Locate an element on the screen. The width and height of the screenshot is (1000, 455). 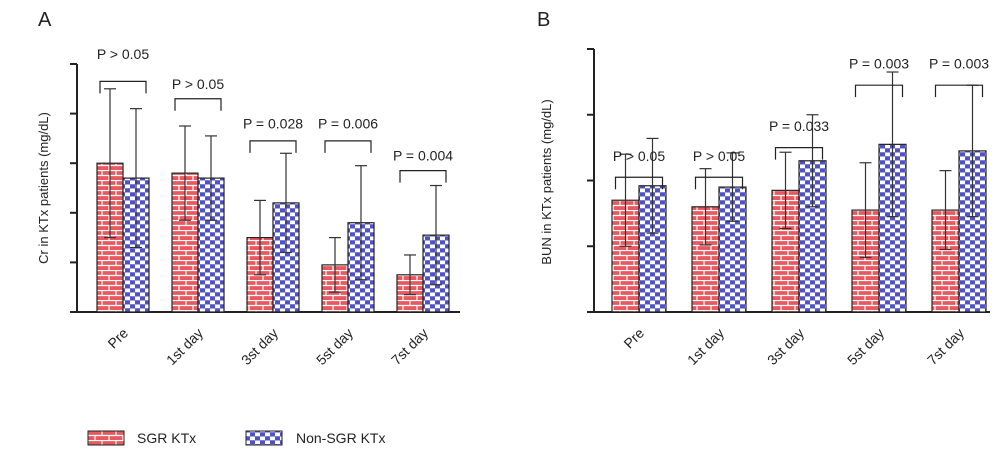
panel-a-bracket-pre is located at coordinates (123, 87).